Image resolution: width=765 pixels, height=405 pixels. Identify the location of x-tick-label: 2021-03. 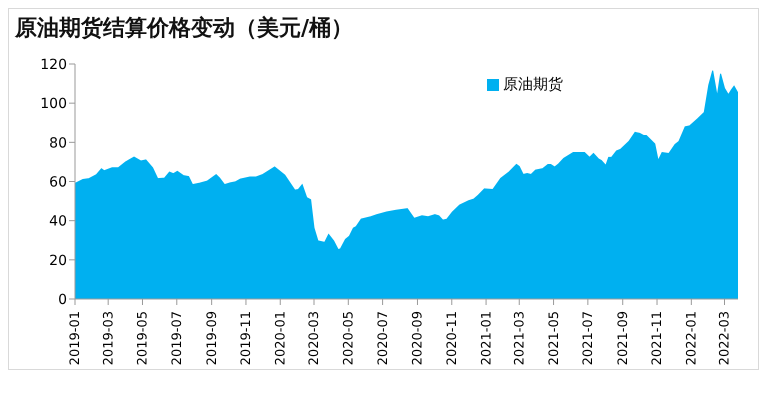
(520, 338).